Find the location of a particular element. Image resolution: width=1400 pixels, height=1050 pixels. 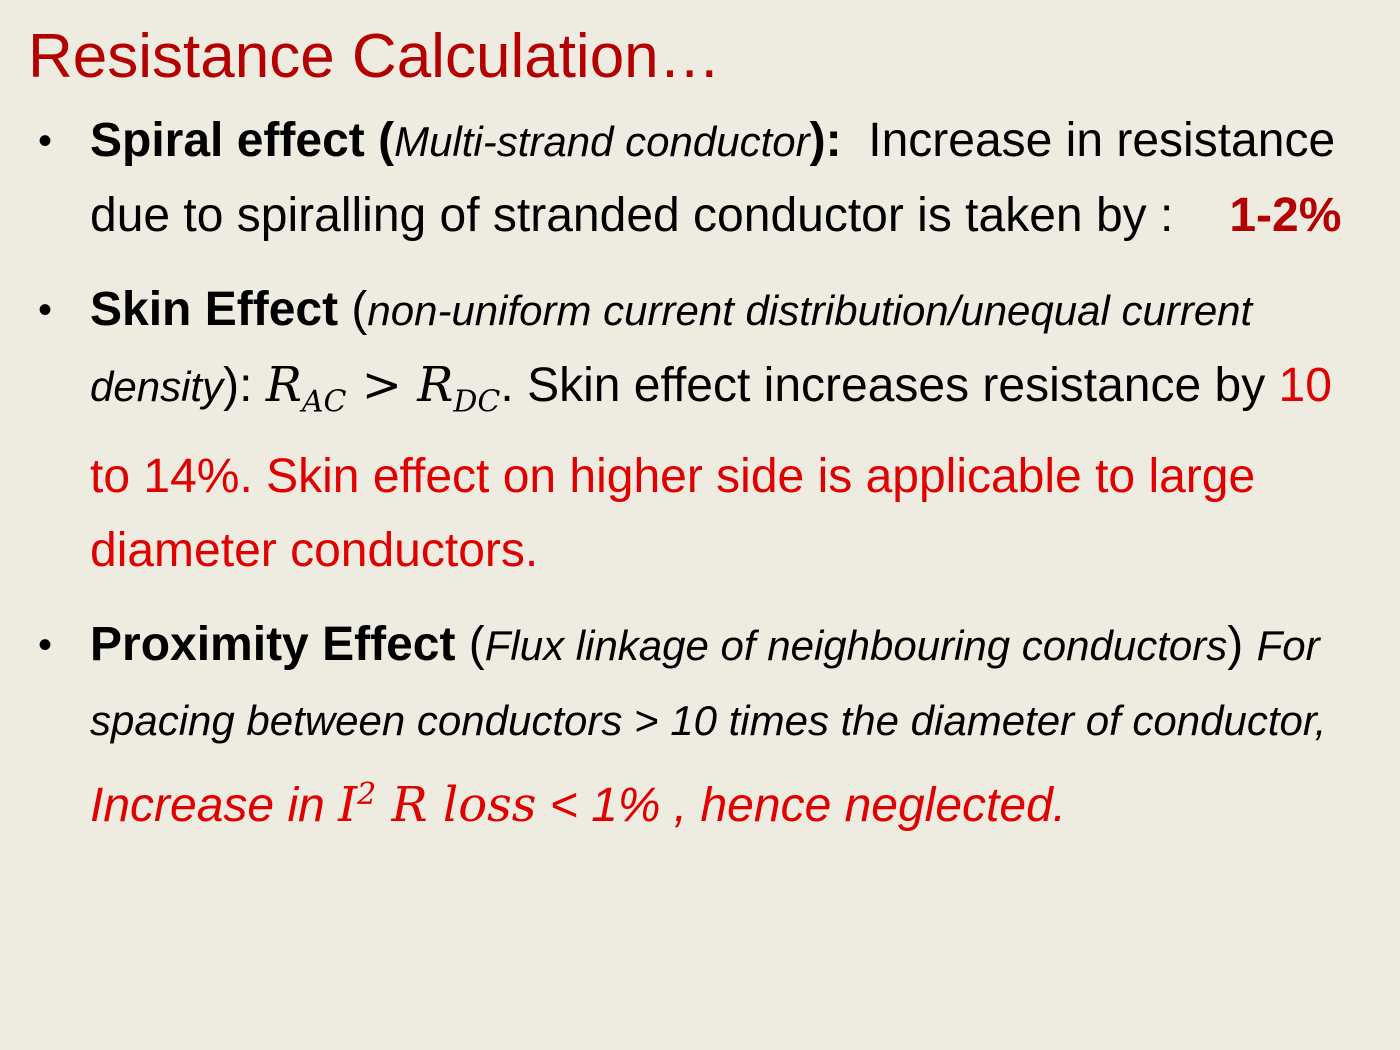

bullet-paren-text: Flux linkage of neighbouring conductors is located at coordinates (856, 645).